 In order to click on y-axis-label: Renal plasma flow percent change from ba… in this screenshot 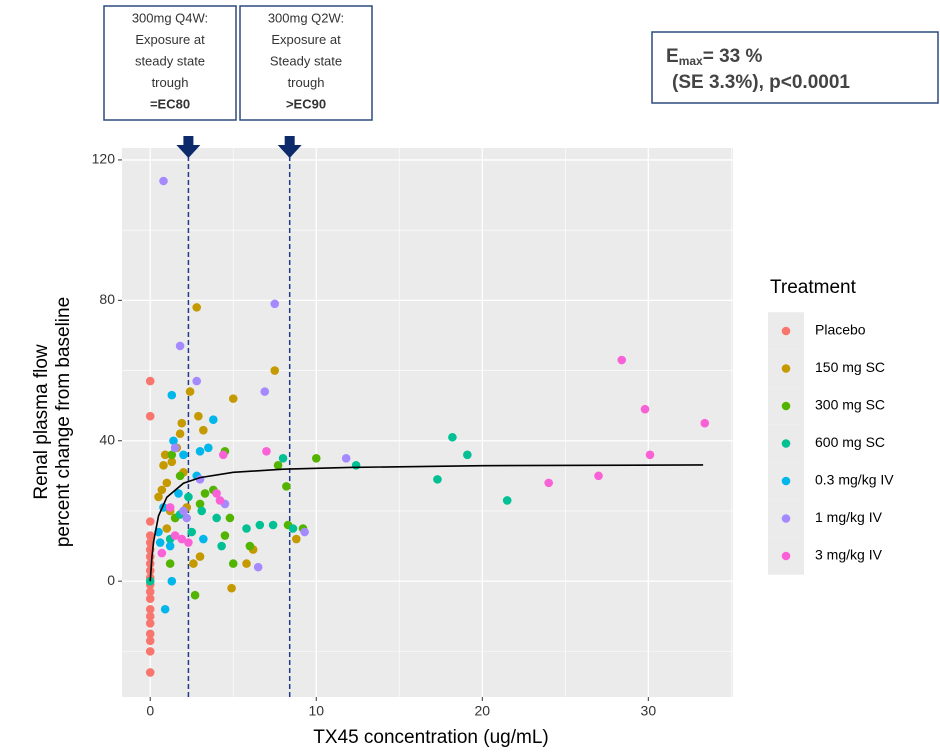, I will do `click(52, 422)`.